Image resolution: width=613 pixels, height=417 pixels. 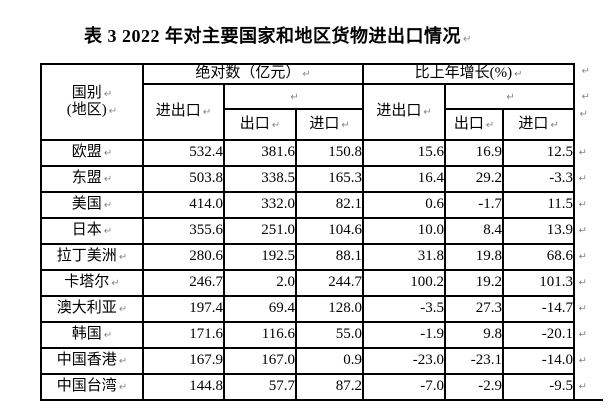 What do you see at coordinates (329, 205) in the screenshot?
I see `cell-abs-import: 82.1` at bounding box center [329, 205].